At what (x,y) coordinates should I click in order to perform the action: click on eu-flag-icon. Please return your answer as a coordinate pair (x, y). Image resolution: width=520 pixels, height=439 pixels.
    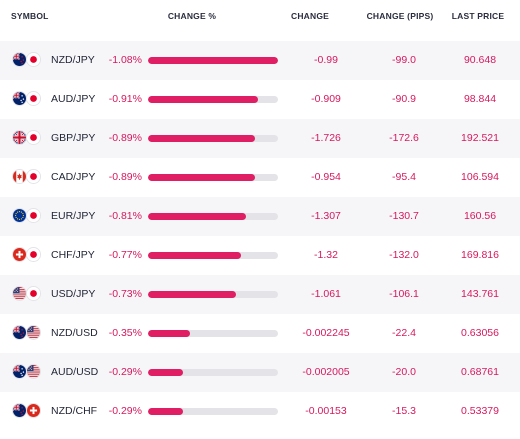
    Looking at the image, I should click on (19, 215).